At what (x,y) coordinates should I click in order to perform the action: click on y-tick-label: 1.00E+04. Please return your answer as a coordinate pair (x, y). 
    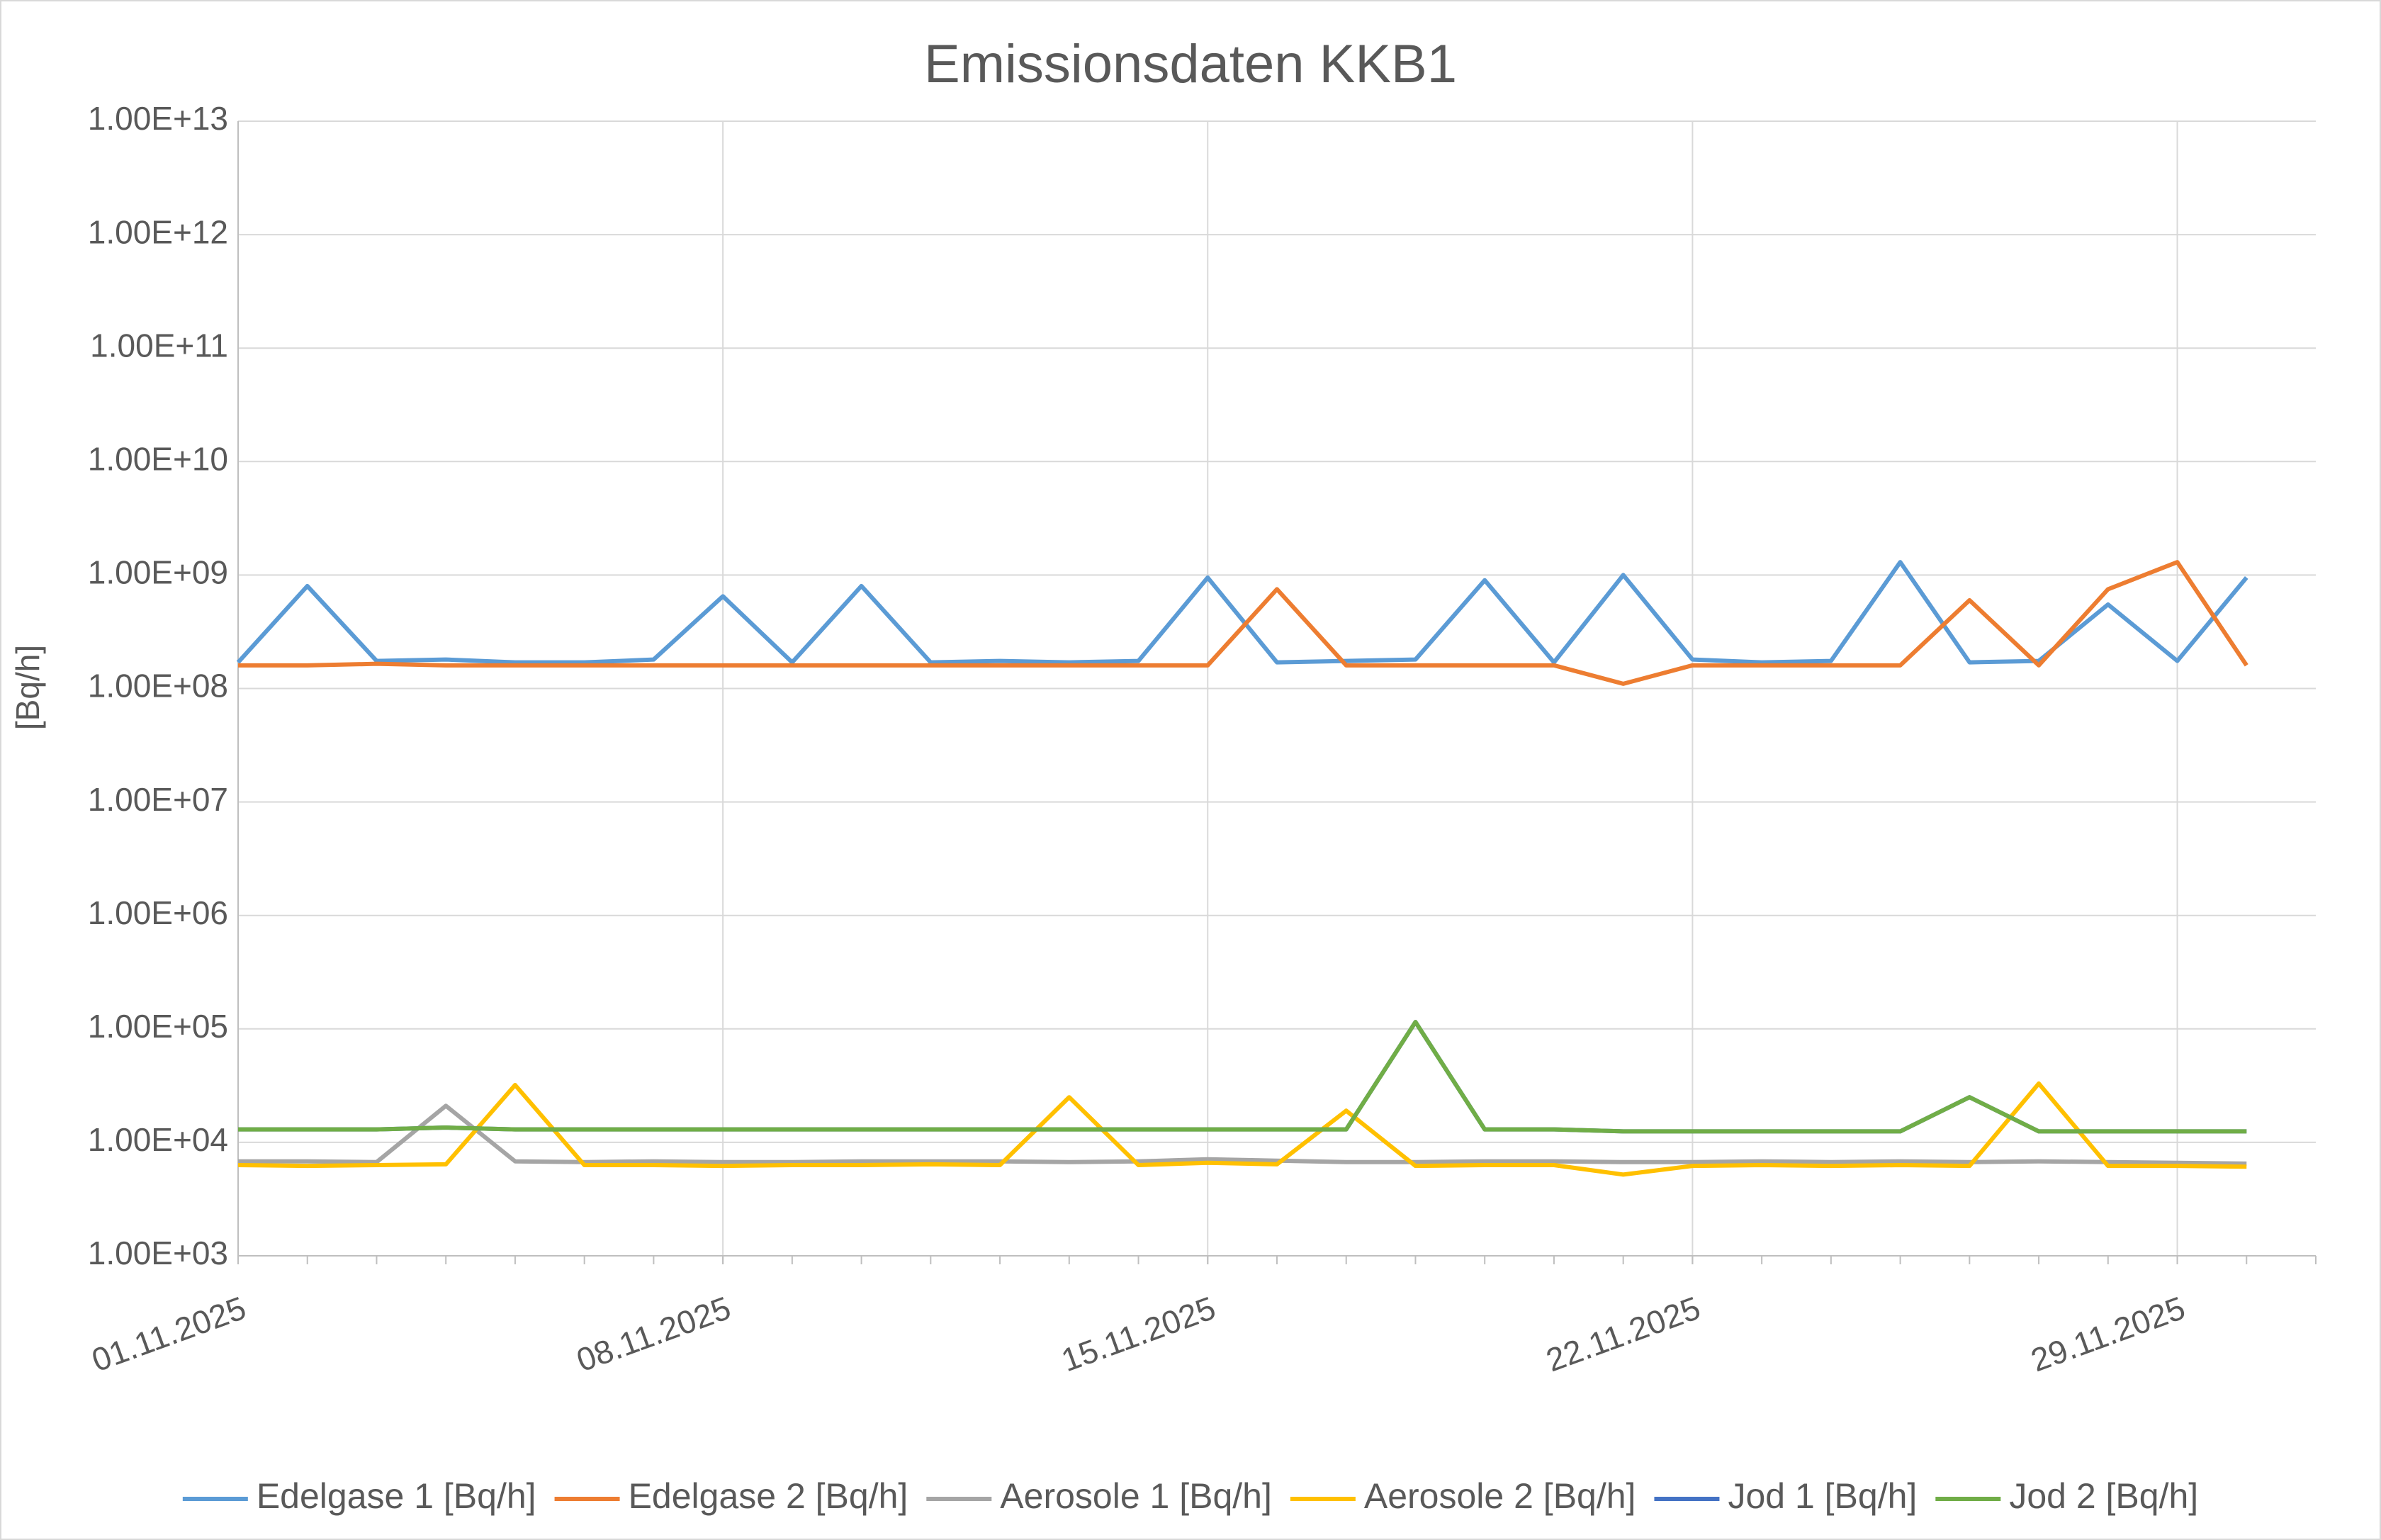
    Looking at the image, I should click on (158, 1139).